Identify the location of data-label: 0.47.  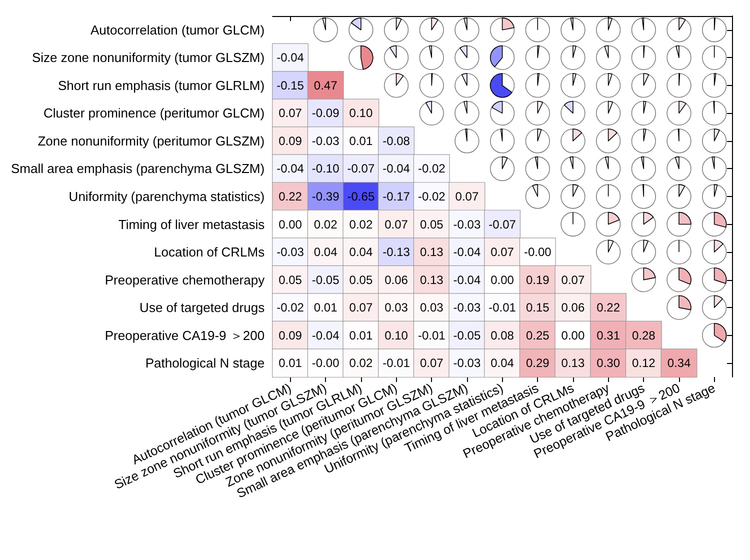
(326, 85).